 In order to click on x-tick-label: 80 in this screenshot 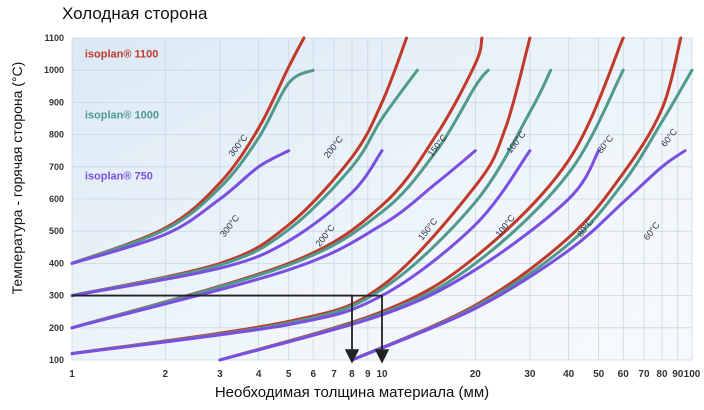, I will do `click(662, 374)`.